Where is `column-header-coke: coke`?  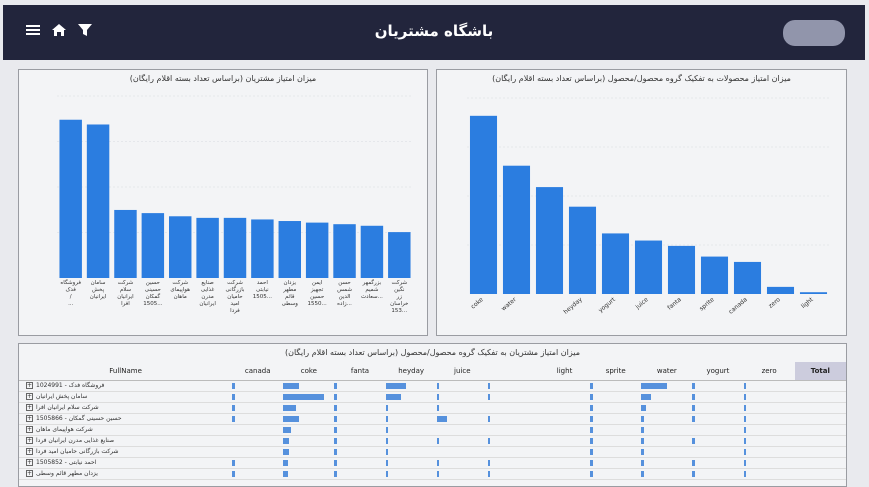 column-header-coke: coke is located at coordinates (309, 371).